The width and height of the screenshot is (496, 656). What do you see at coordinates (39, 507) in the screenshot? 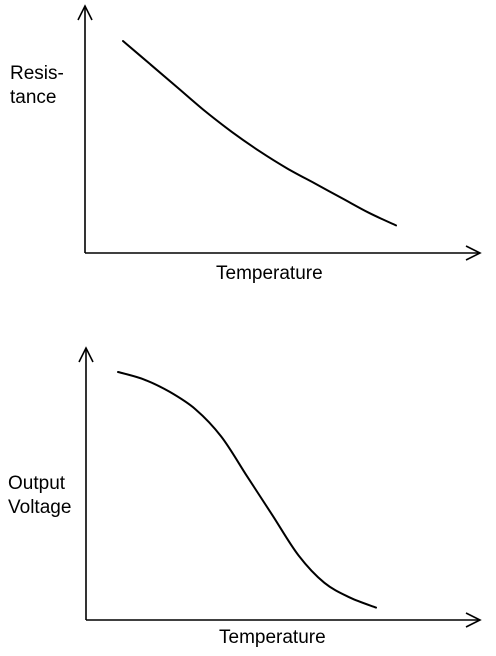
I see `y-axis-label-line-2: Voltage` at bounding box center [39, 507].